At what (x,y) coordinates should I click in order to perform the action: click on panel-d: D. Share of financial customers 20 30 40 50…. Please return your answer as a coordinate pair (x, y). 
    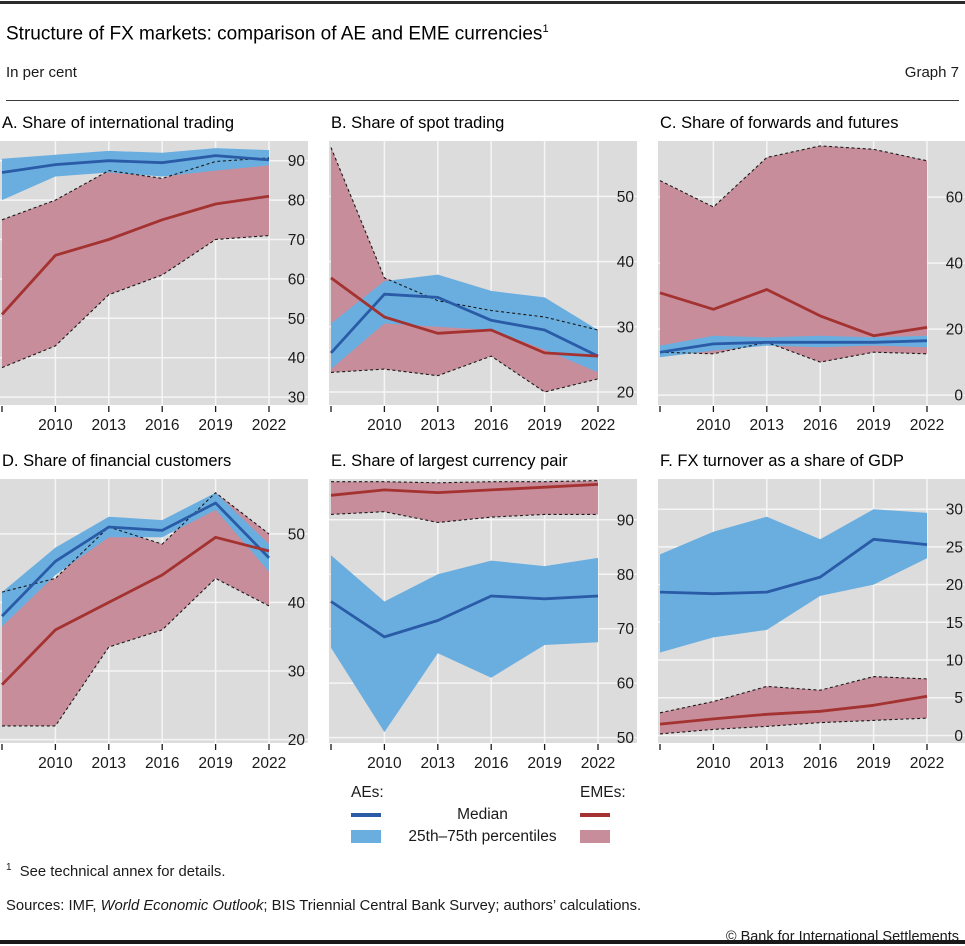
    Looking at the image, I should click on (154, 614).